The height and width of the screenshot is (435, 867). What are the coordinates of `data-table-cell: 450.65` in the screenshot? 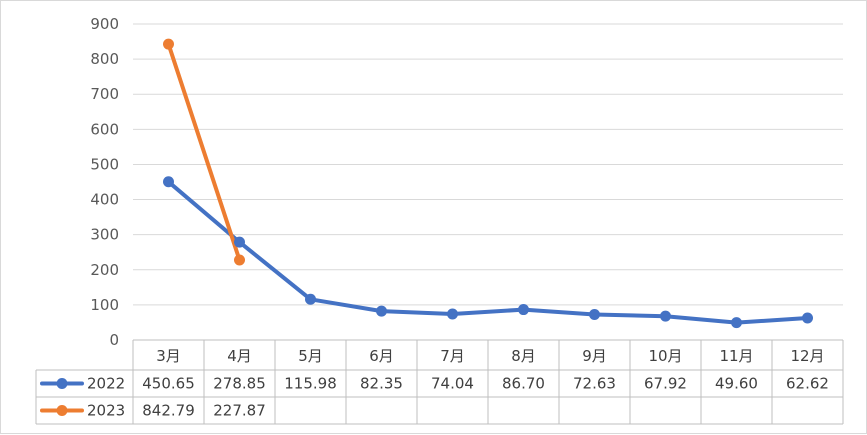 It's located at (168, 384).